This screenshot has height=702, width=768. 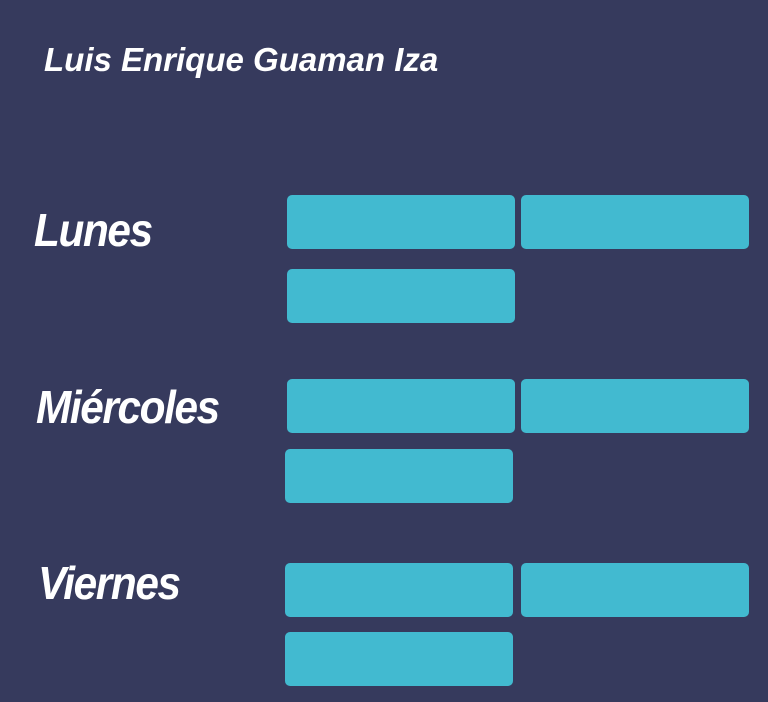 I want to click on page-title: Luis Enrique Guaman Iza, so click(x=241, y=59).